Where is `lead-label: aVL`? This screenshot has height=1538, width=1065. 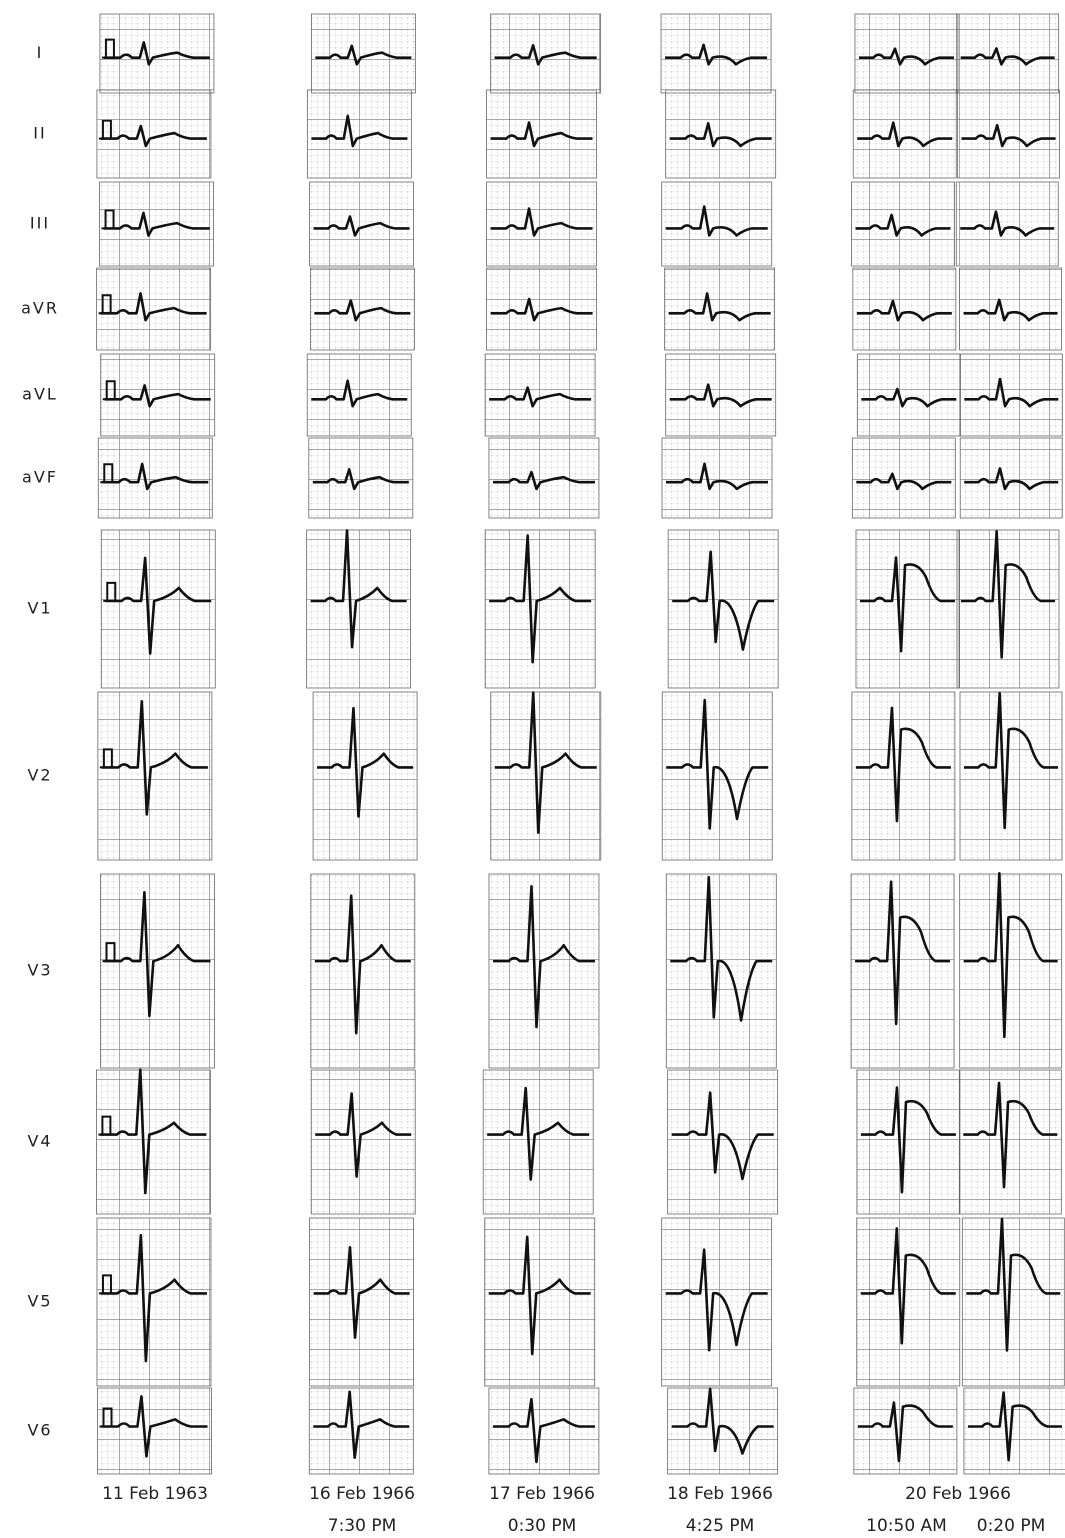 lead-label: aVL is located at coordinates (40, 394).